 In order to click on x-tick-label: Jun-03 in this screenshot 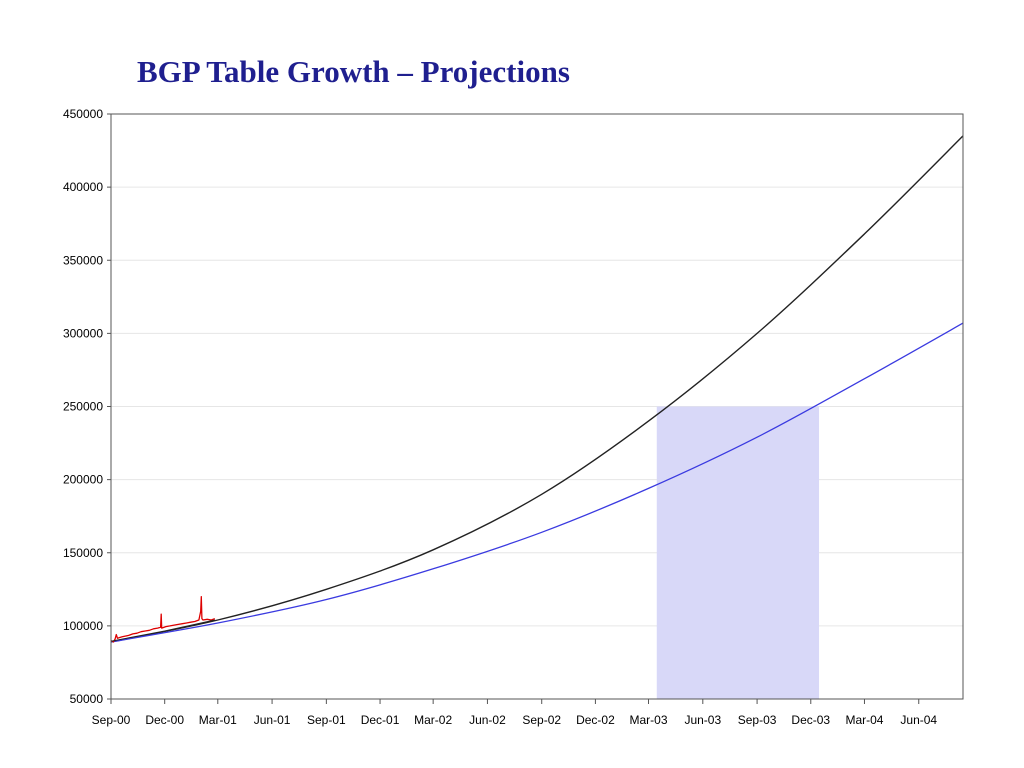, I will do `click(702, 720)`.